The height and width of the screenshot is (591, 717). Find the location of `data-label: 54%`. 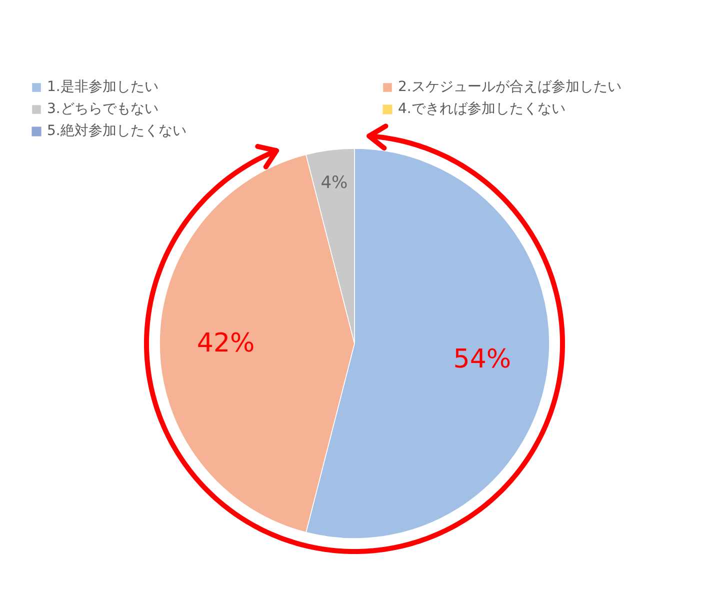

data-label: 54% is located at coordinates (482, 359).